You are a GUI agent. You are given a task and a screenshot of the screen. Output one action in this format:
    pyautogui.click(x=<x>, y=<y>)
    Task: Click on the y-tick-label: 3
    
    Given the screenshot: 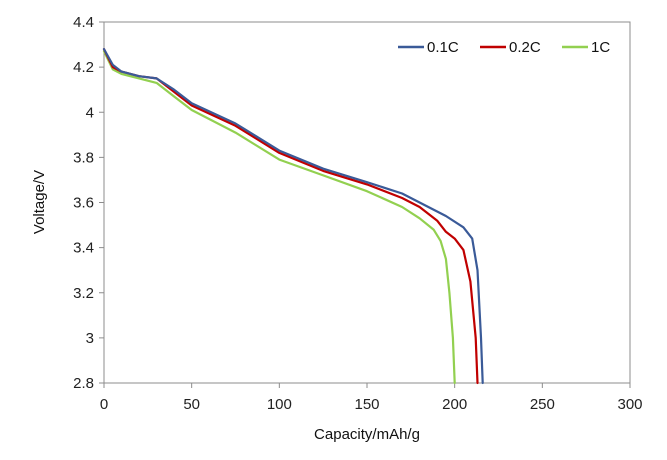 What is the action you would take?
    pyautogui.click(x=90, y=338)
    